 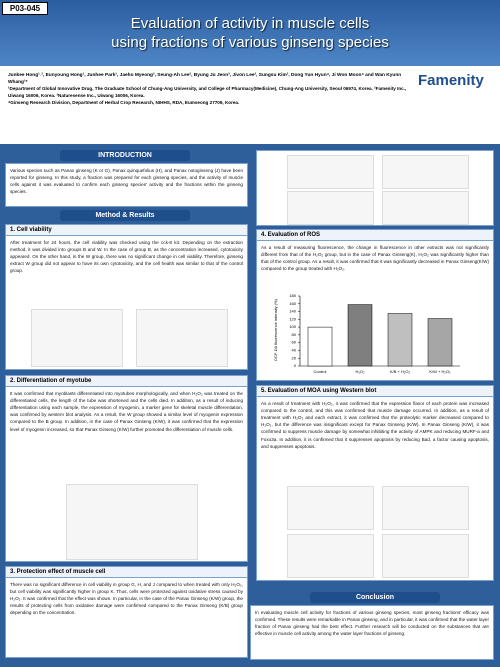 I want to click on x-tick-label: K/B + H₂O₂, so click(x=400, y=371).